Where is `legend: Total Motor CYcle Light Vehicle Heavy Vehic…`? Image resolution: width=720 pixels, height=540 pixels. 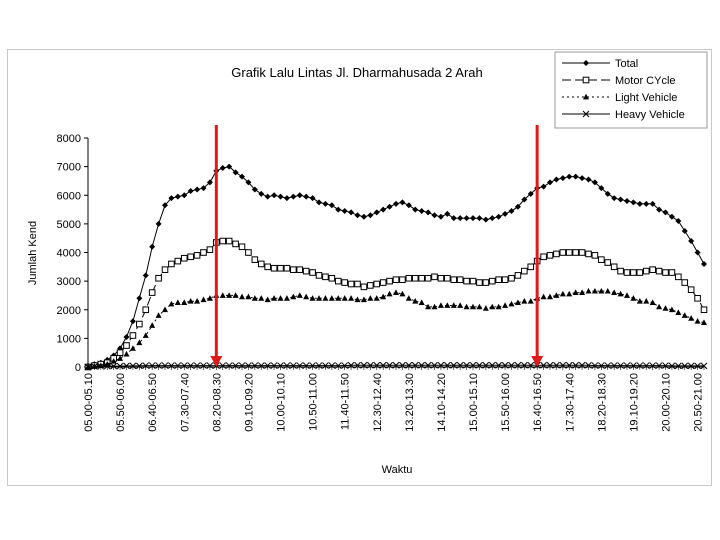
legend: Total Motor CYcle Light Vehicle Heavy Vehic… is located at coordinates (631, 90).